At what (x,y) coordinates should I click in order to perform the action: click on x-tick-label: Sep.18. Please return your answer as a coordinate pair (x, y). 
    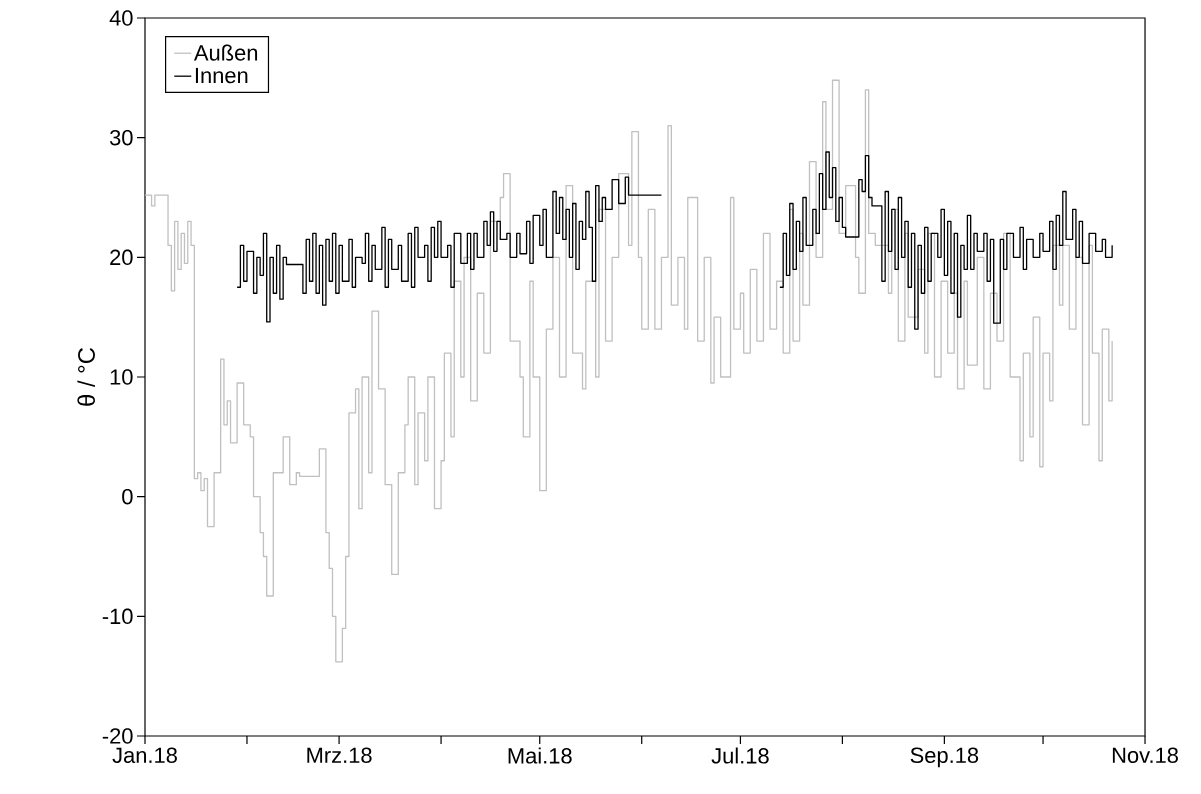
    Looking at the image, I should click on (944, 757).